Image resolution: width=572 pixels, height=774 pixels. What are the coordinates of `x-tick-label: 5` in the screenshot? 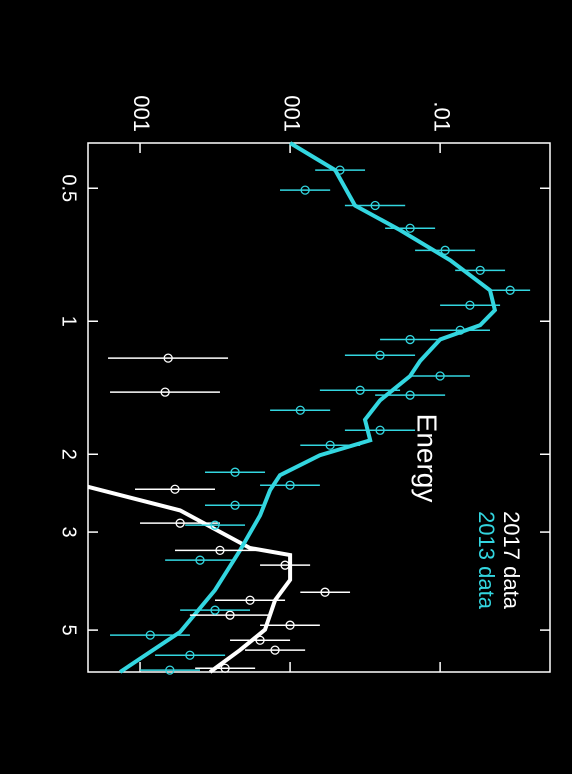 It's located at (69, 630).